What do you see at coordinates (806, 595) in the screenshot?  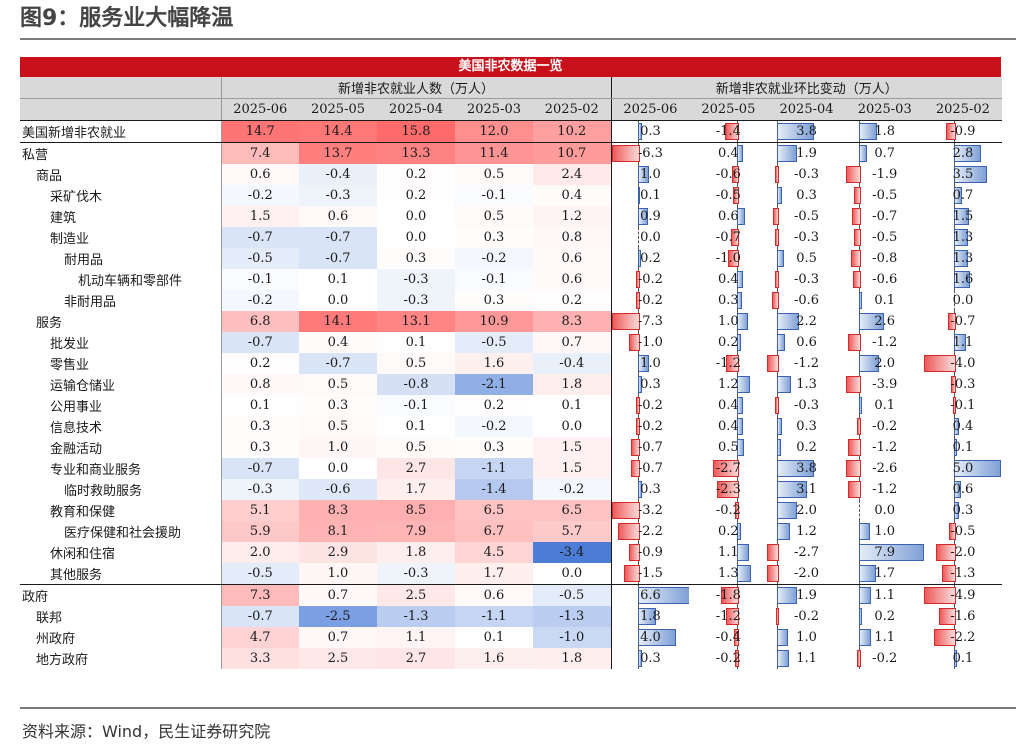 I see `change-cell: 1.9` at bounding box center [806, 595].